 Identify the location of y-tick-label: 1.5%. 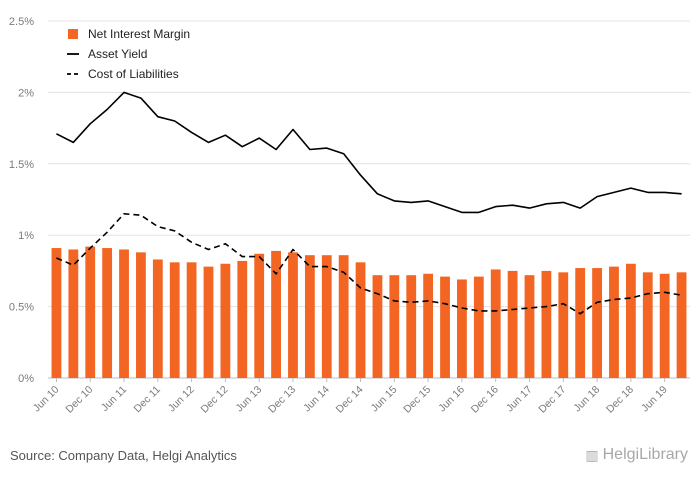
(21, 165).